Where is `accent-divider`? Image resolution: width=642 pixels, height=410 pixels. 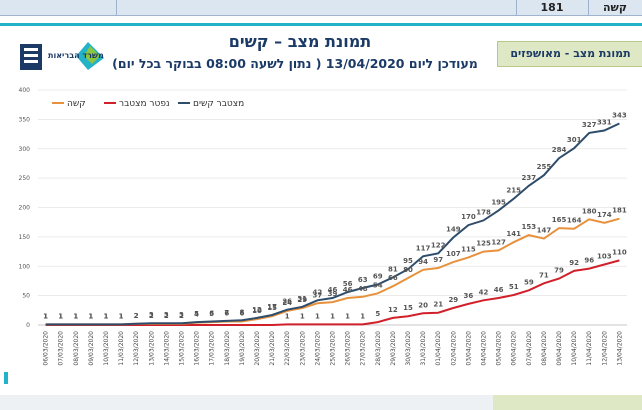 accent-divider is located at coordinates (321, 24).